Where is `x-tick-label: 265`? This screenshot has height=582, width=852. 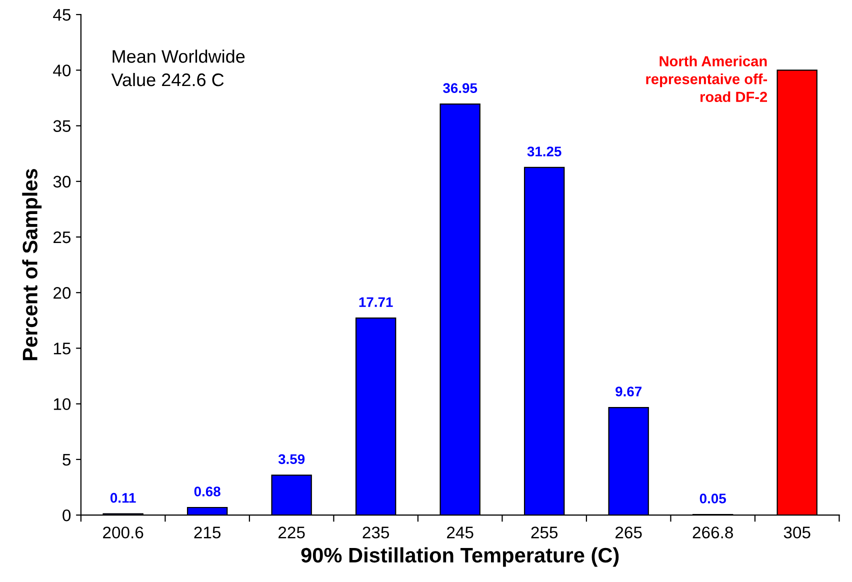 x-tick-label: 265 is located at coordinates (629, 532).